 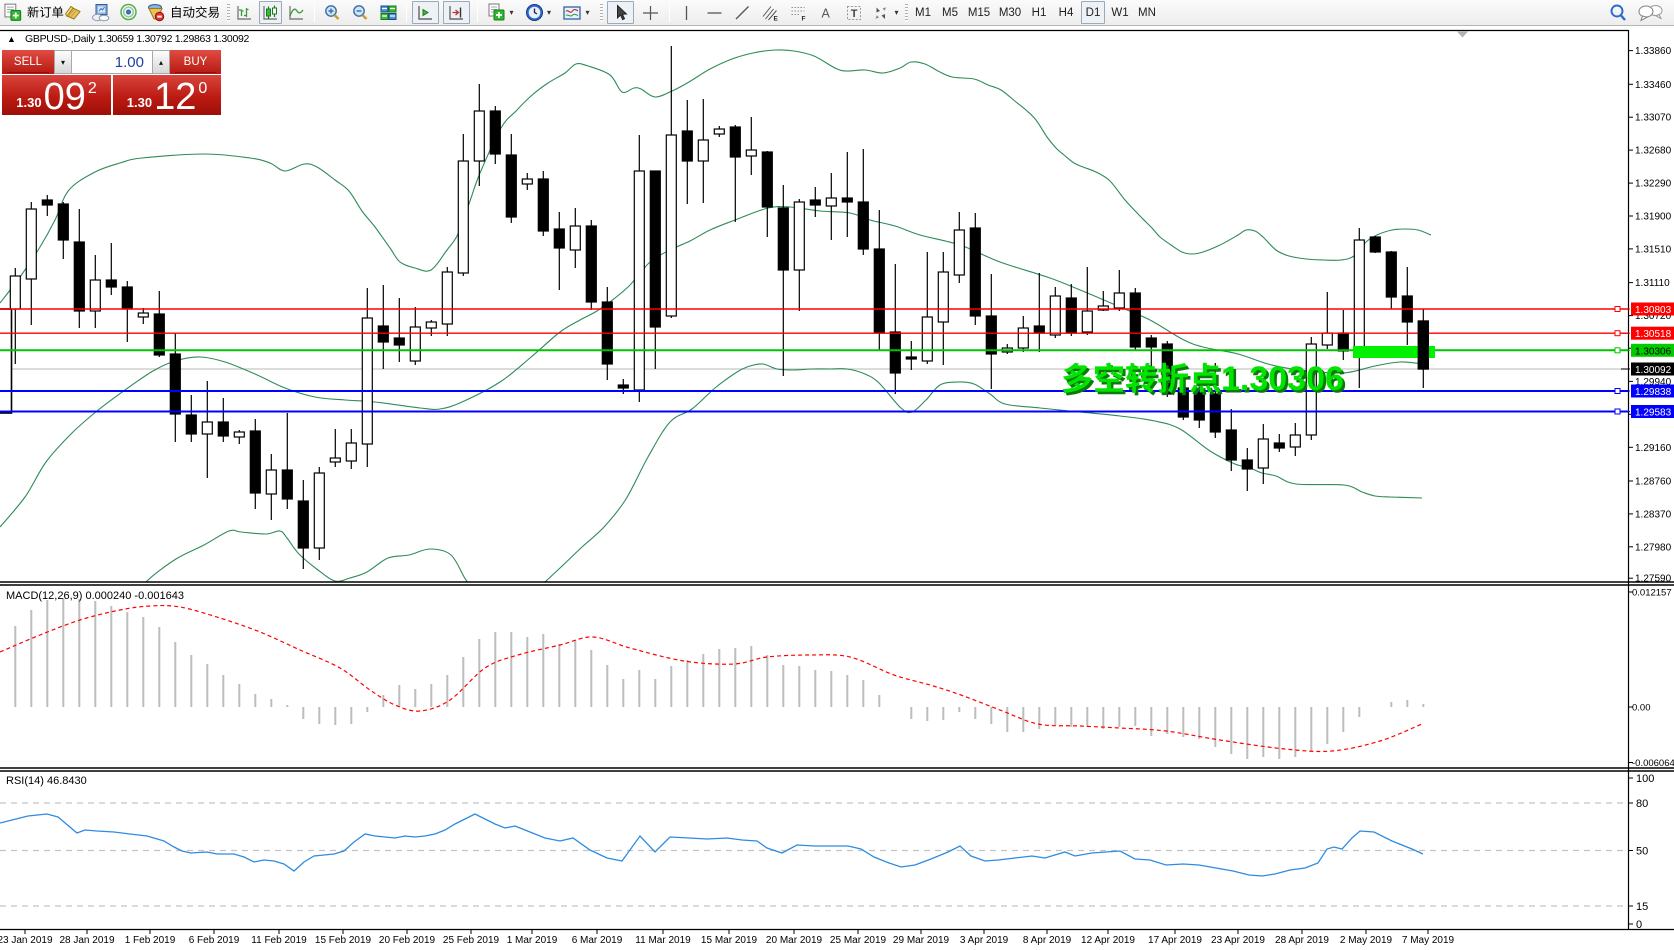 What do you see at coordinates (1653, 514) in the screenshot?
I see `svg-text: 1.28370` at bounding box center [1653, 514].